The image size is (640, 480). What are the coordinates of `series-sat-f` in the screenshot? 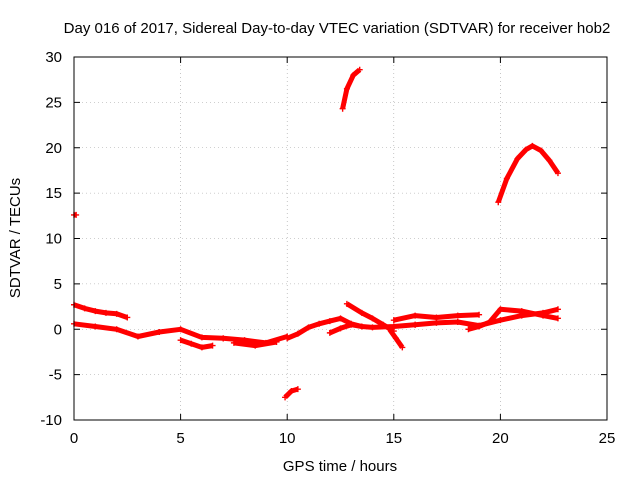 It's located at (255, 343).